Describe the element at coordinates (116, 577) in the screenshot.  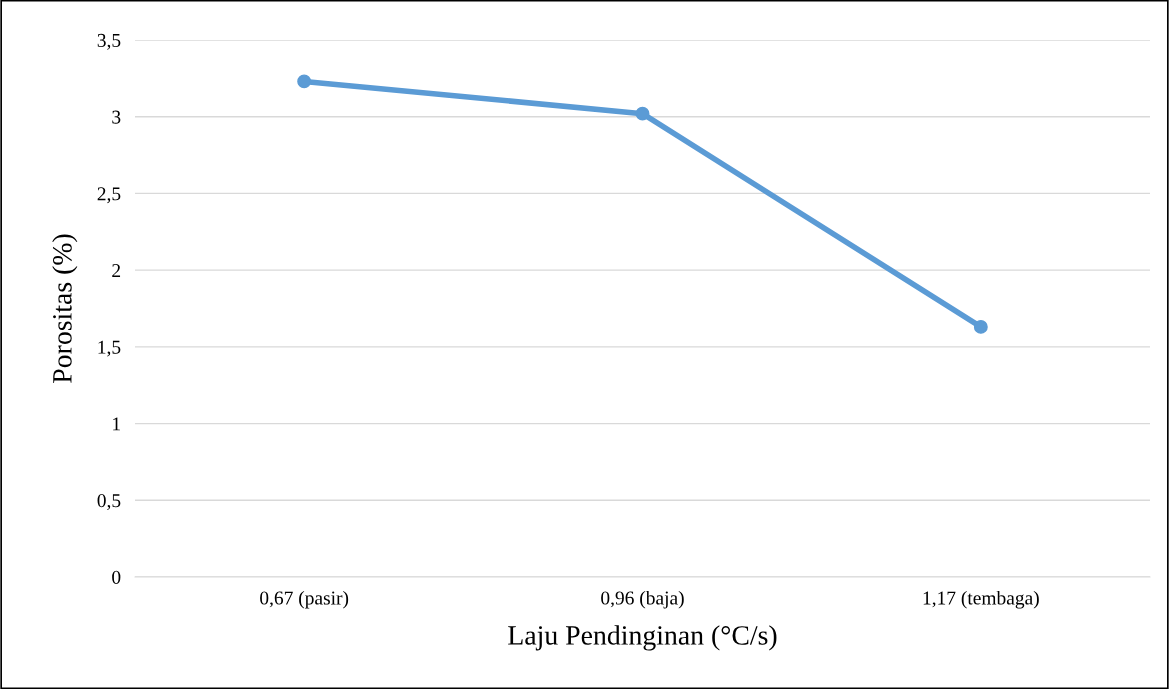
I see `y-tick-label: 0` at that location.